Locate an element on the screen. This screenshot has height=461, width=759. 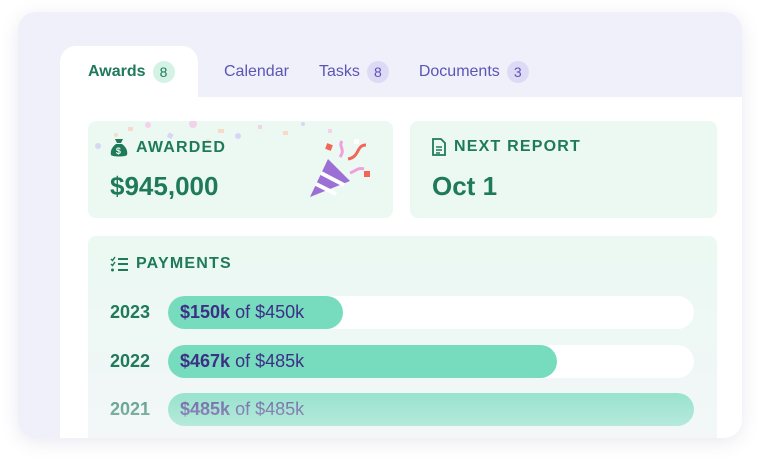
next-report-value: Oct 1 is located at coordinates (465, 186).